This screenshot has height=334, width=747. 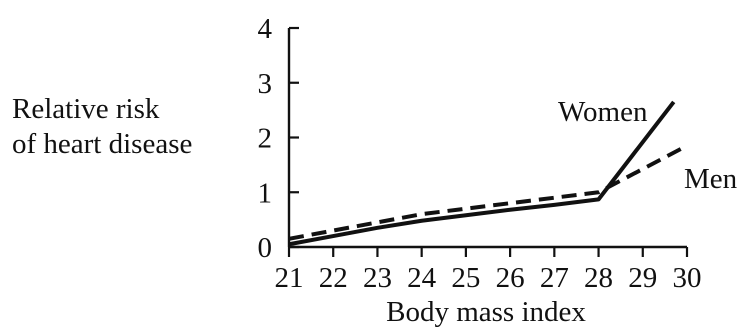 I want to click on x-tick-label-24: 24, so click(x=422, y=278).